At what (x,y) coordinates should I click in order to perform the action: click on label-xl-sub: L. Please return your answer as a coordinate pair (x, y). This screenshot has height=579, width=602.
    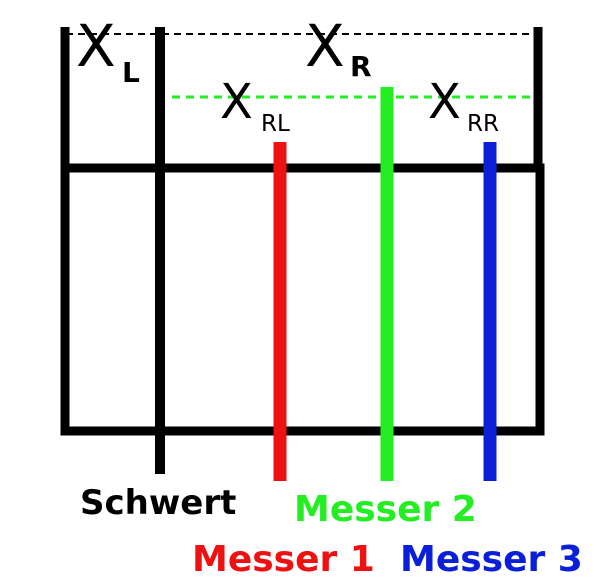
    Looking at the image, I should click on (131, 72).